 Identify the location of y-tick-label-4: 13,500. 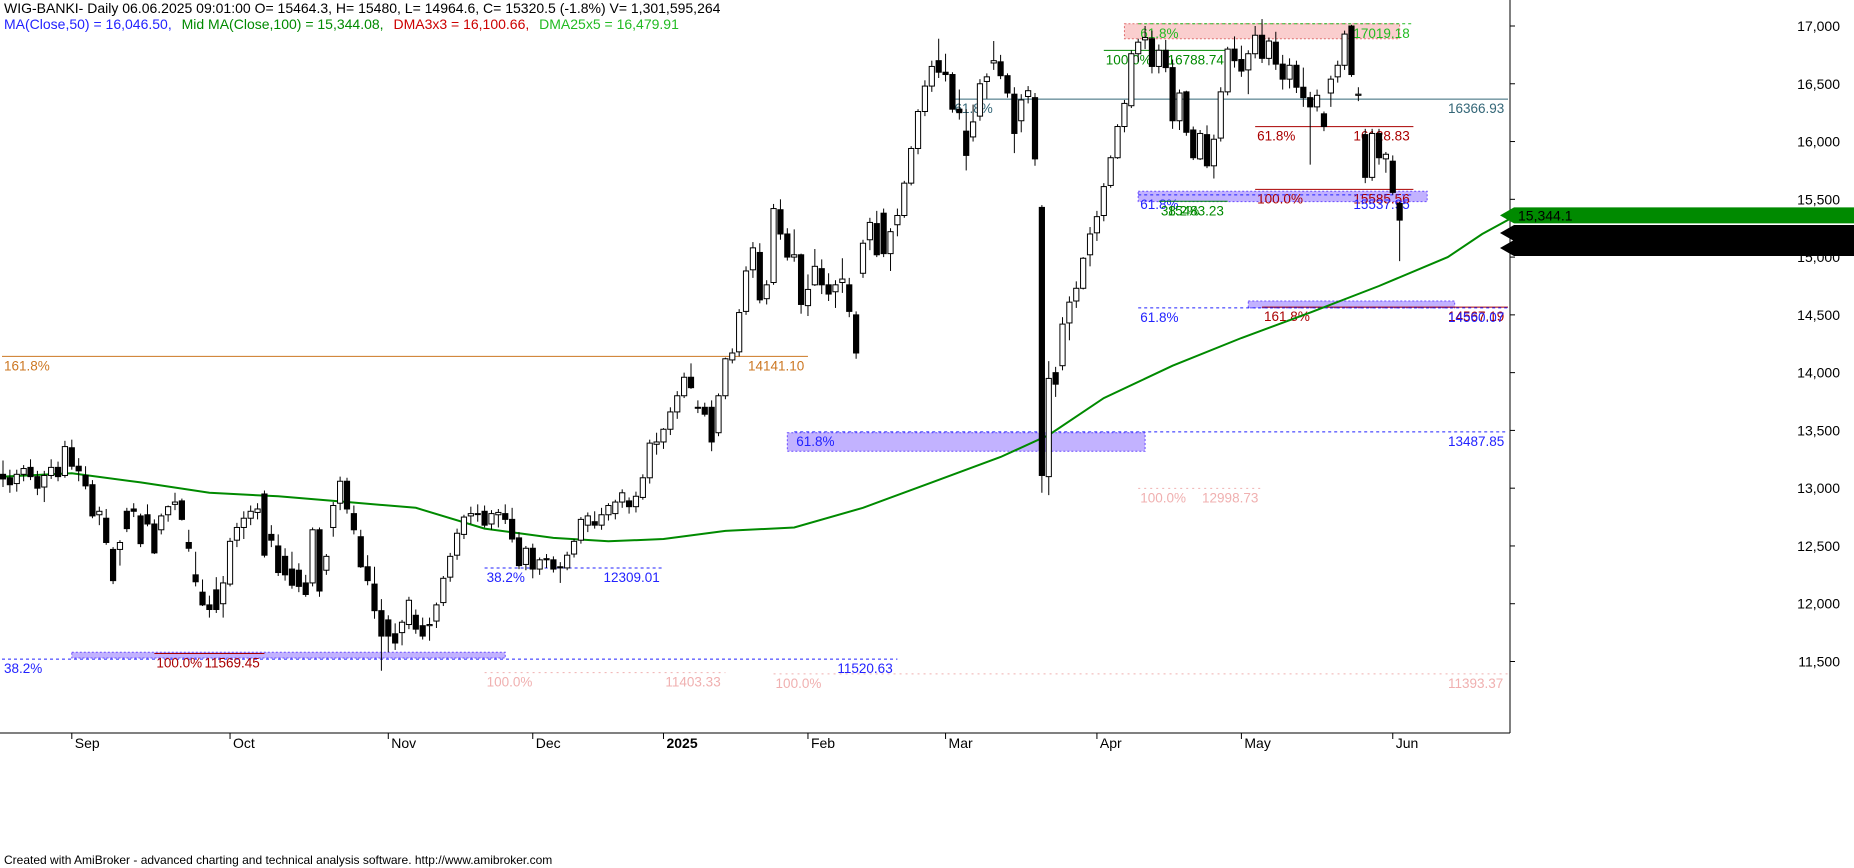
(1818, 430).